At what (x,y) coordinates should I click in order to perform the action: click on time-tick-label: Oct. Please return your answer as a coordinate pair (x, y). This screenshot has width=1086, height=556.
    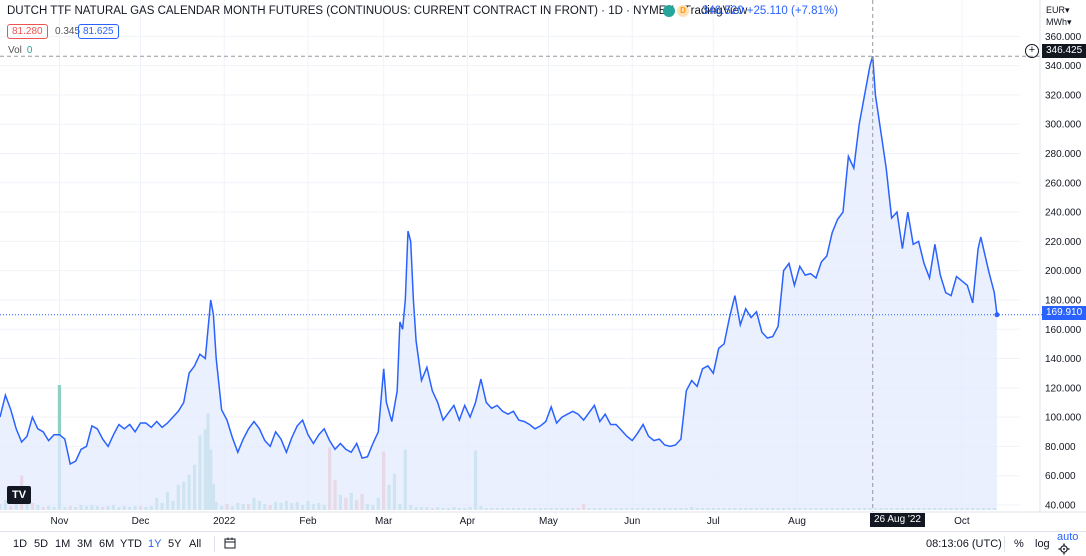
    Looking at the image, I should click on (962, 521).